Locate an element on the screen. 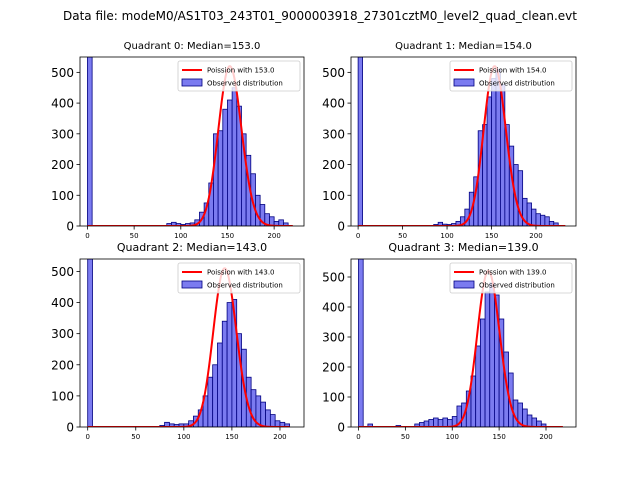 The image size is (640, 480). legend-entry-poisson: Poission with 154.0 is located at coordinates (513, 71).